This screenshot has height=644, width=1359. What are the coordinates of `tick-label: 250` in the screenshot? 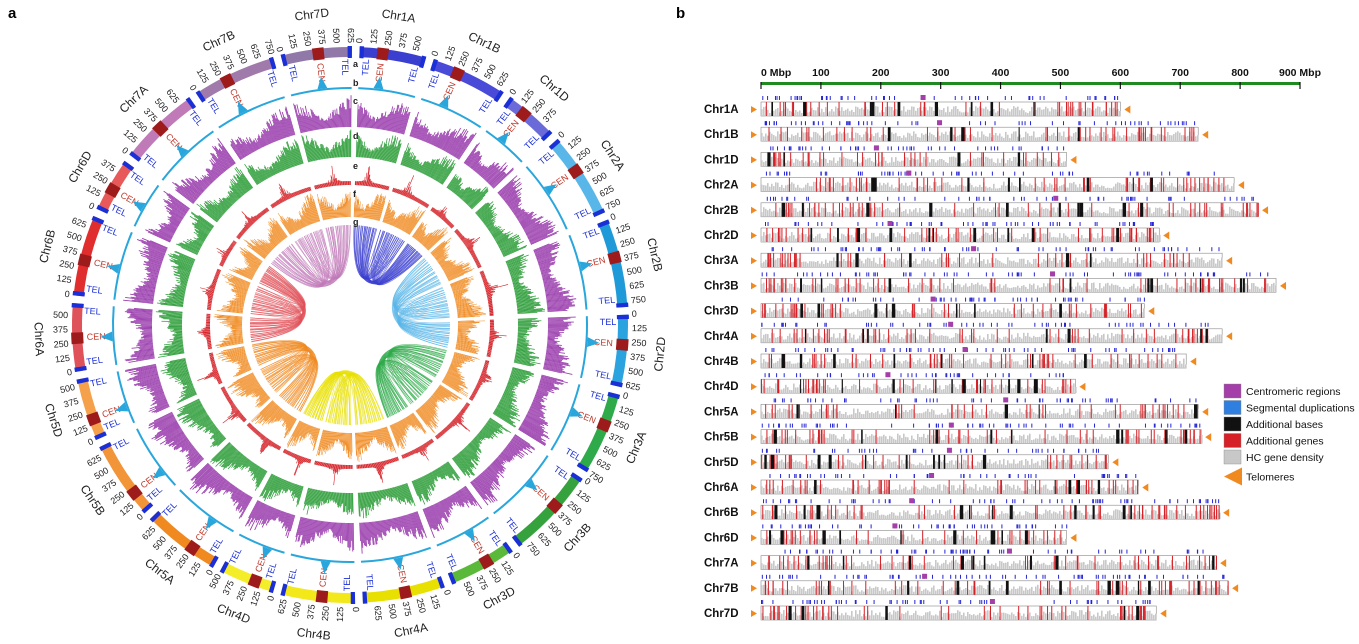 It's located at (75, 417).